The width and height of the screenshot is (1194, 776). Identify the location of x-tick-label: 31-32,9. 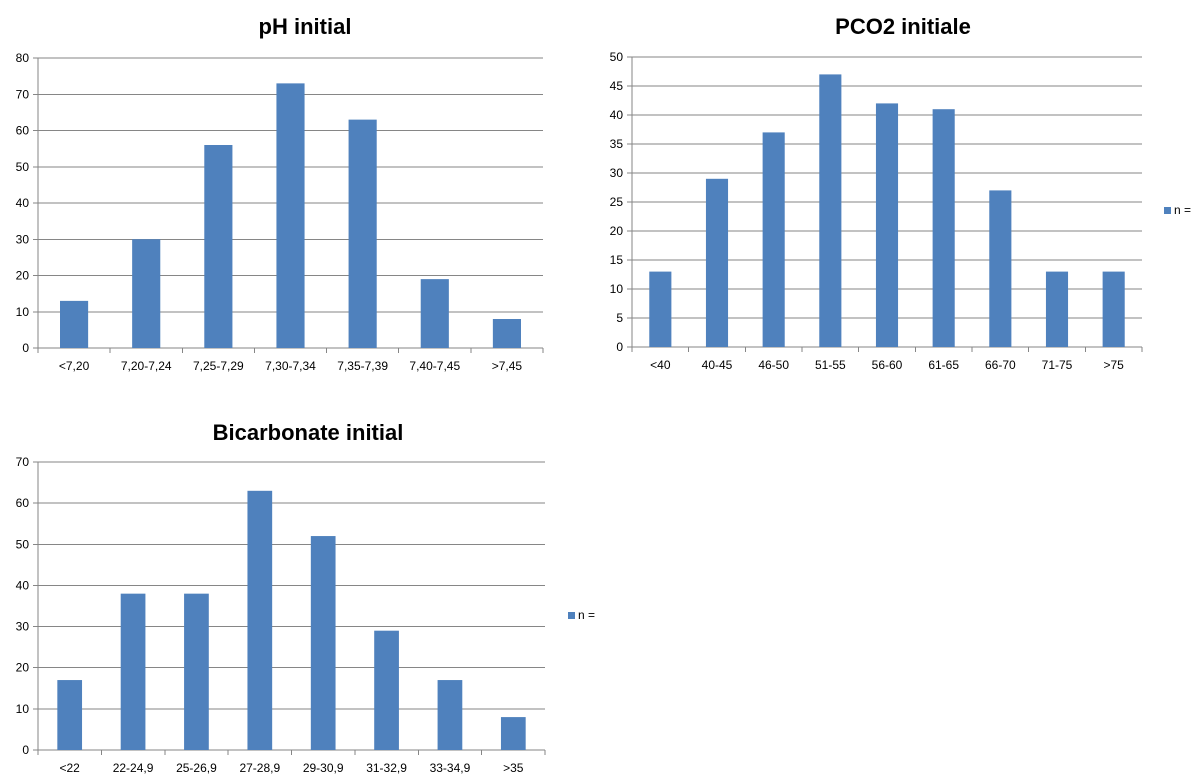
(386, 768).